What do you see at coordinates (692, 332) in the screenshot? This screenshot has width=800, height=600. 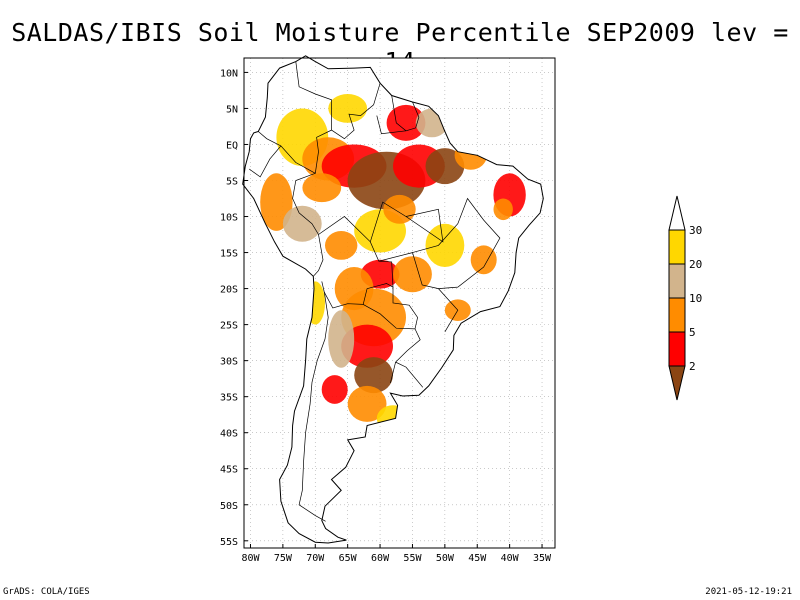 I see `colorbar-label: 5` at bounding box center [692, 332].